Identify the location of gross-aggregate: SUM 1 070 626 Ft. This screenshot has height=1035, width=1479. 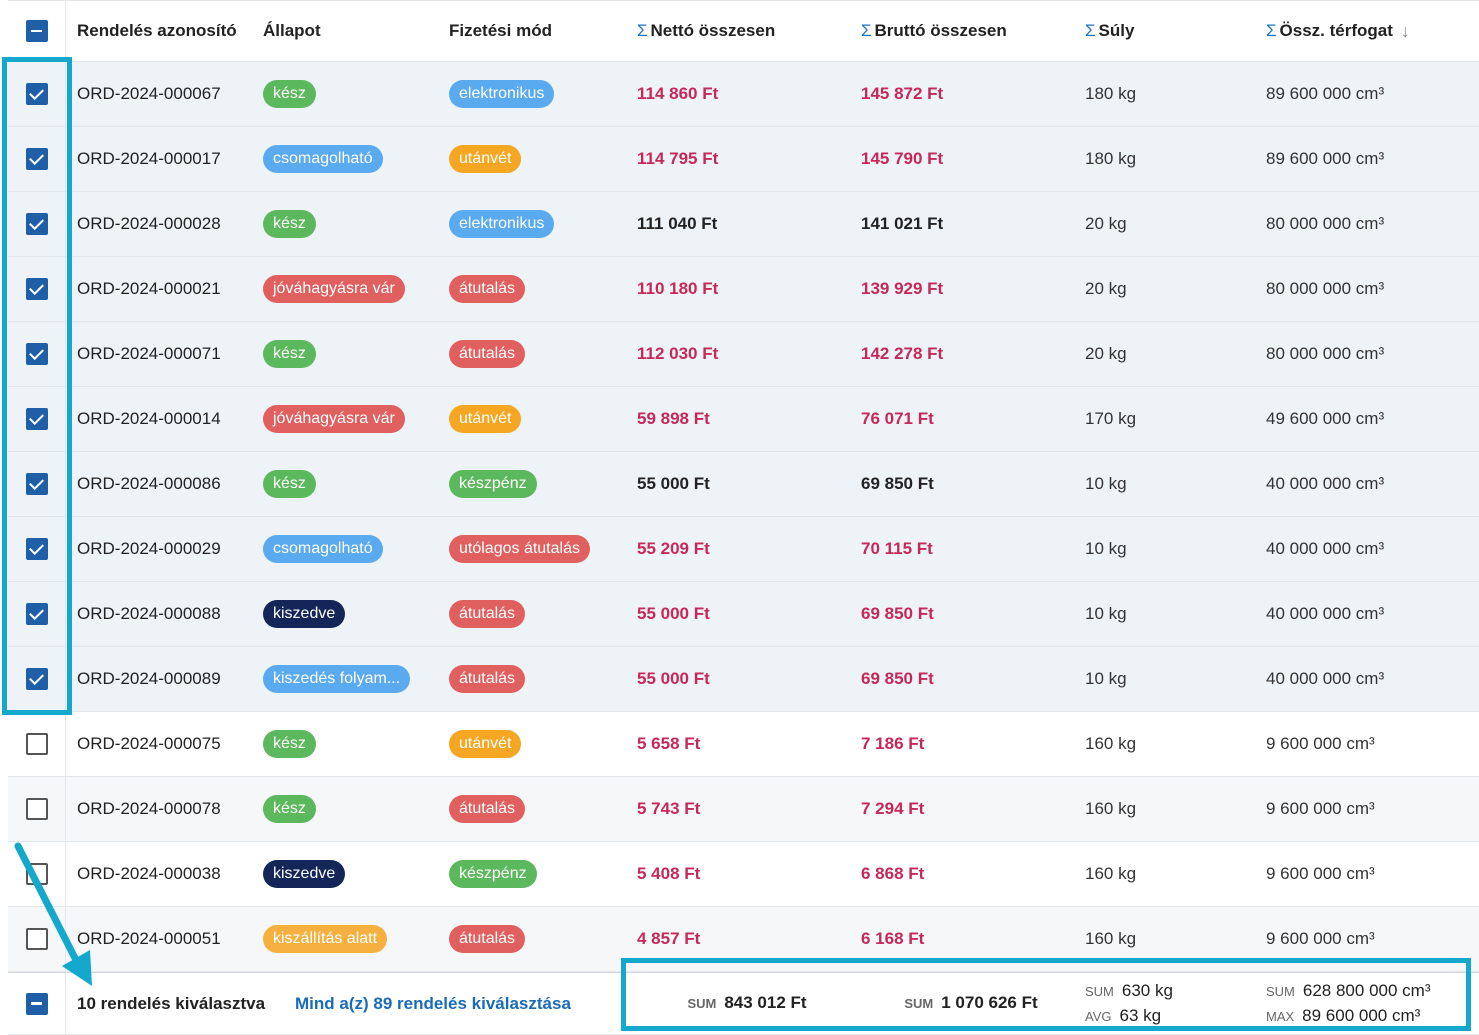
(971, 1003).